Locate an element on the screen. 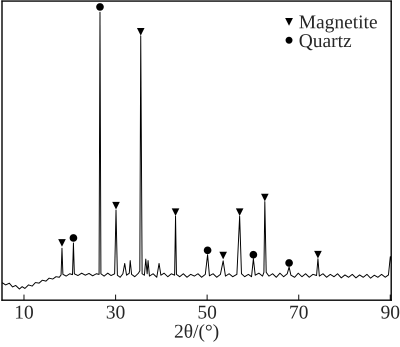 The height and width of the screenshot is (347, 400). x-tick-label: 30 is located at coordinates (115, 312).